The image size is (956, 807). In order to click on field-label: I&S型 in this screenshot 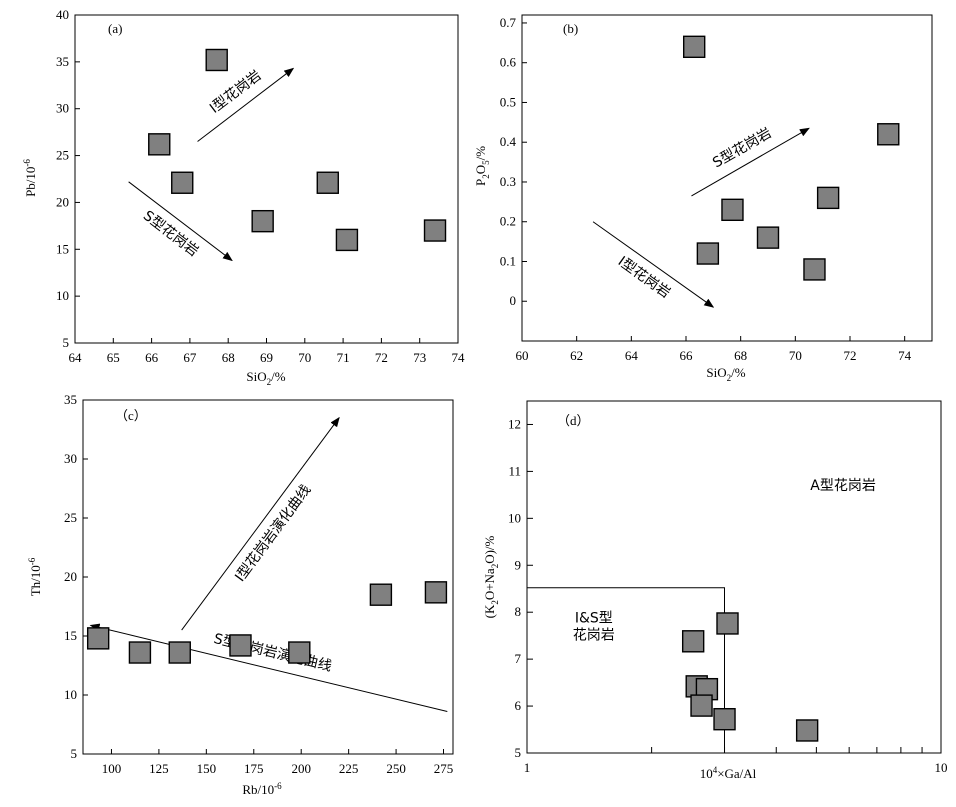, I will do `click(594, 619)`.